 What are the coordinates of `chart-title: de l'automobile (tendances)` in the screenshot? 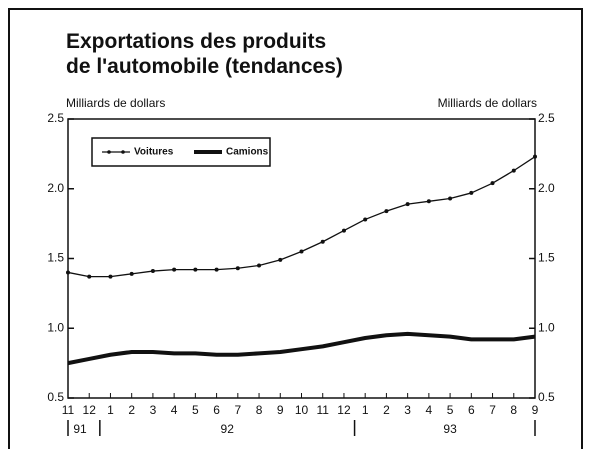 It's located at (204, 66).